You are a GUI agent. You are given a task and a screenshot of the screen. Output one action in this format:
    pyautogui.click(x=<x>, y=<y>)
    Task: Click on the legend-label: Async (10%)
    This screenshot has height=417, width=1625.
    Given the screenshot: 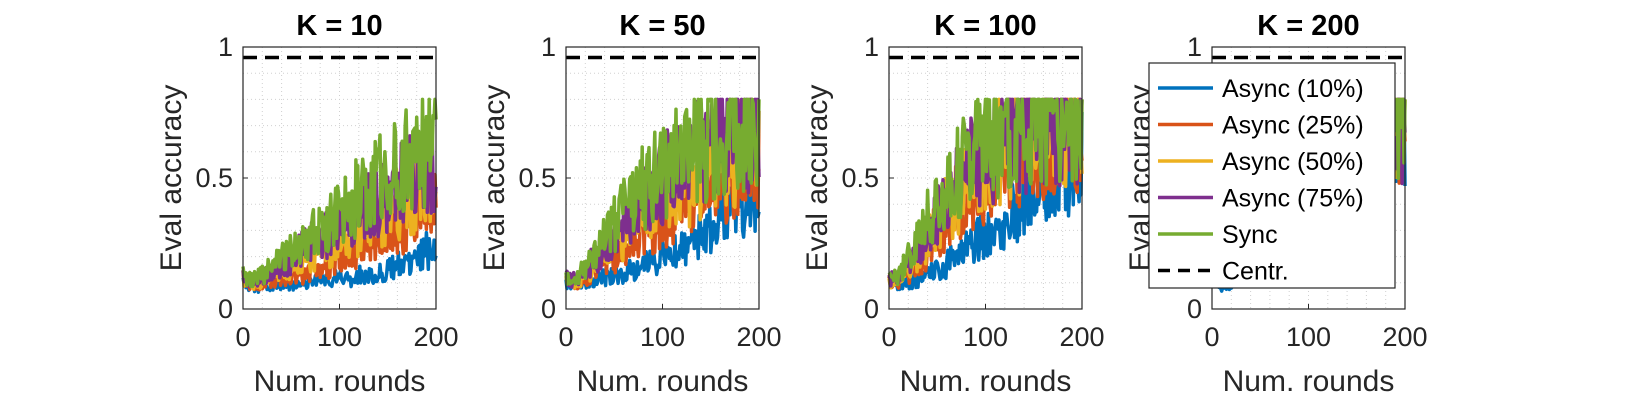 What is the action you would take?
    pyautogui.click(x=1293, y=89)
    